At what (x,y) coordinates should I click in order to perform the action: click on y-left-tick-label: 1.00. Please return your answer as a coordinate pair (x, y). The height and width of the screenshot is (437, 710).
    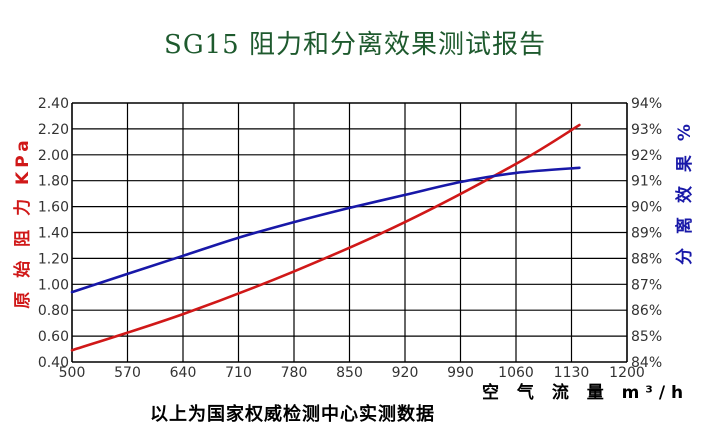
    Looking at the image, I should click on (53, 285).